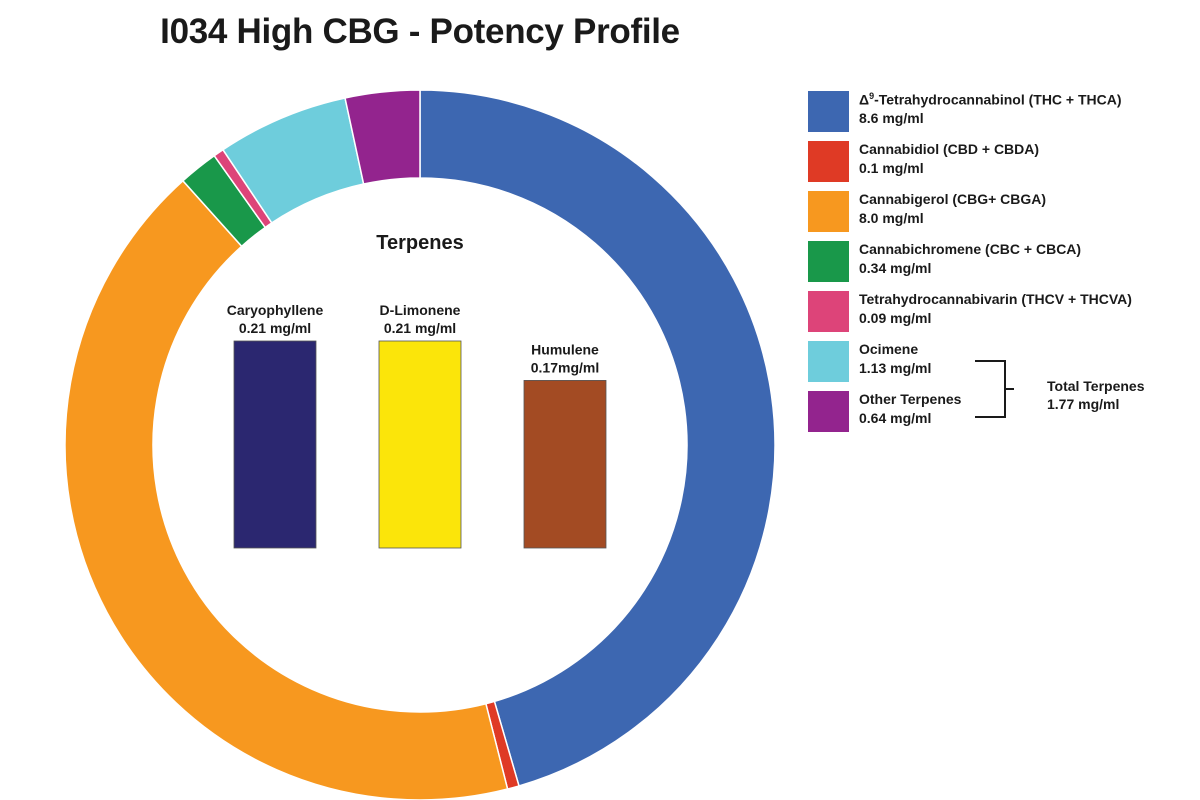 This screenshot has width=1200, height=800. I want to click on total-terpenes-label: Total Terpenes, so click(1096, 386).